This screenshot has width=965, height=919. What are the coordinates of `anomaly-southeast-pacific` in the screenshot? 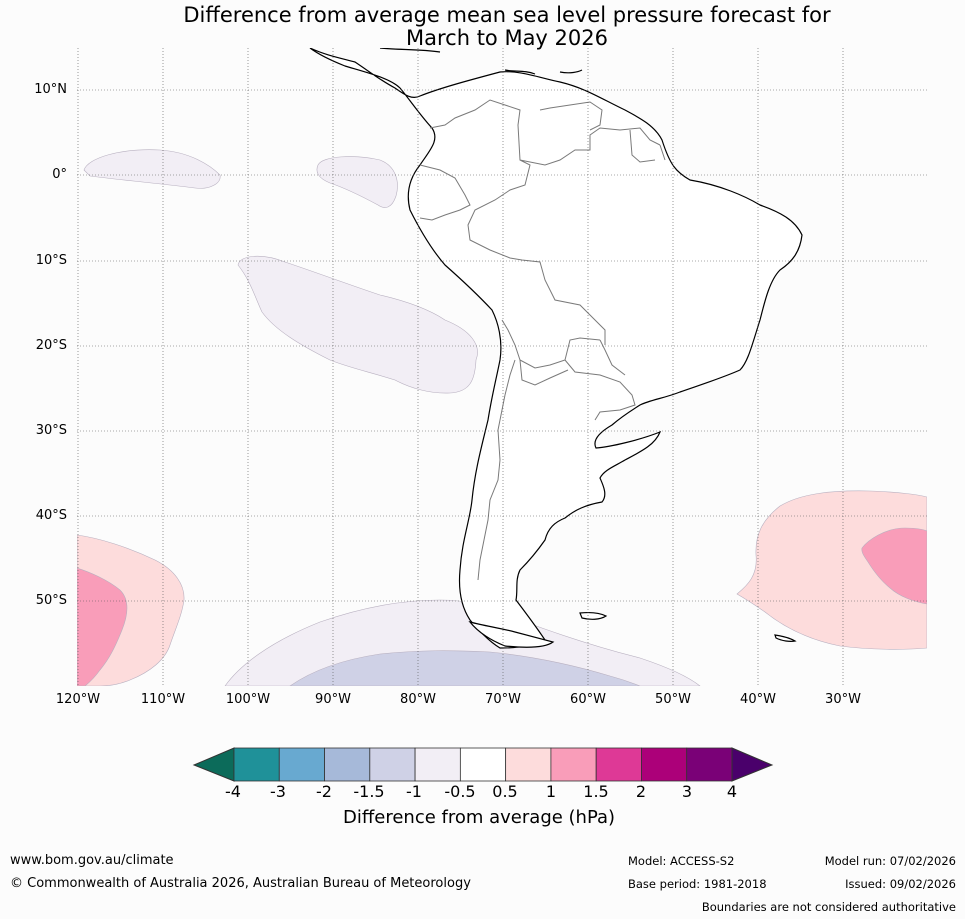 It's located at (357, 325).